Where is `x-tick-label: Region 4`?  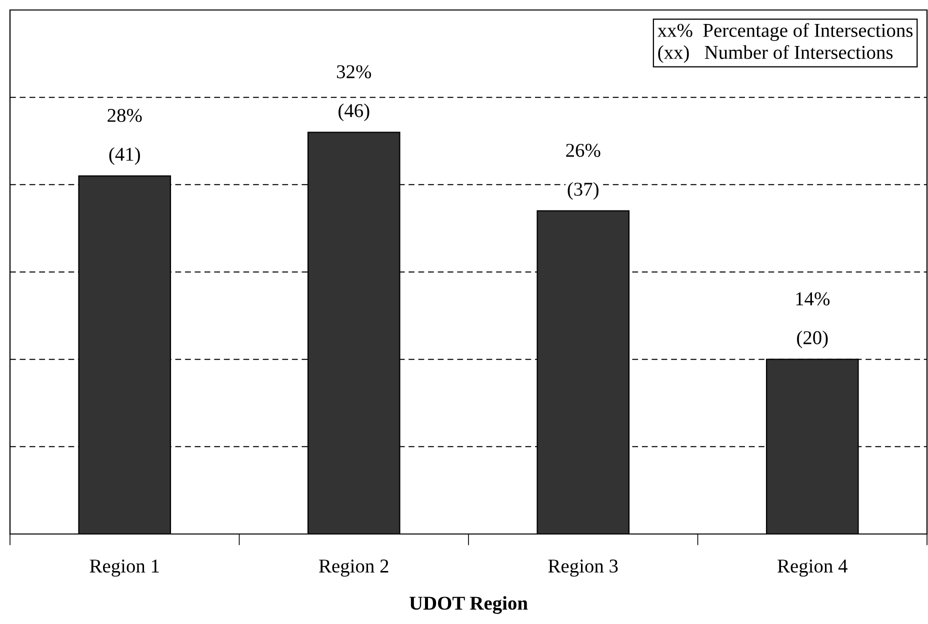 x-tick-label: Region 4 is located at coordinates (813, 568).